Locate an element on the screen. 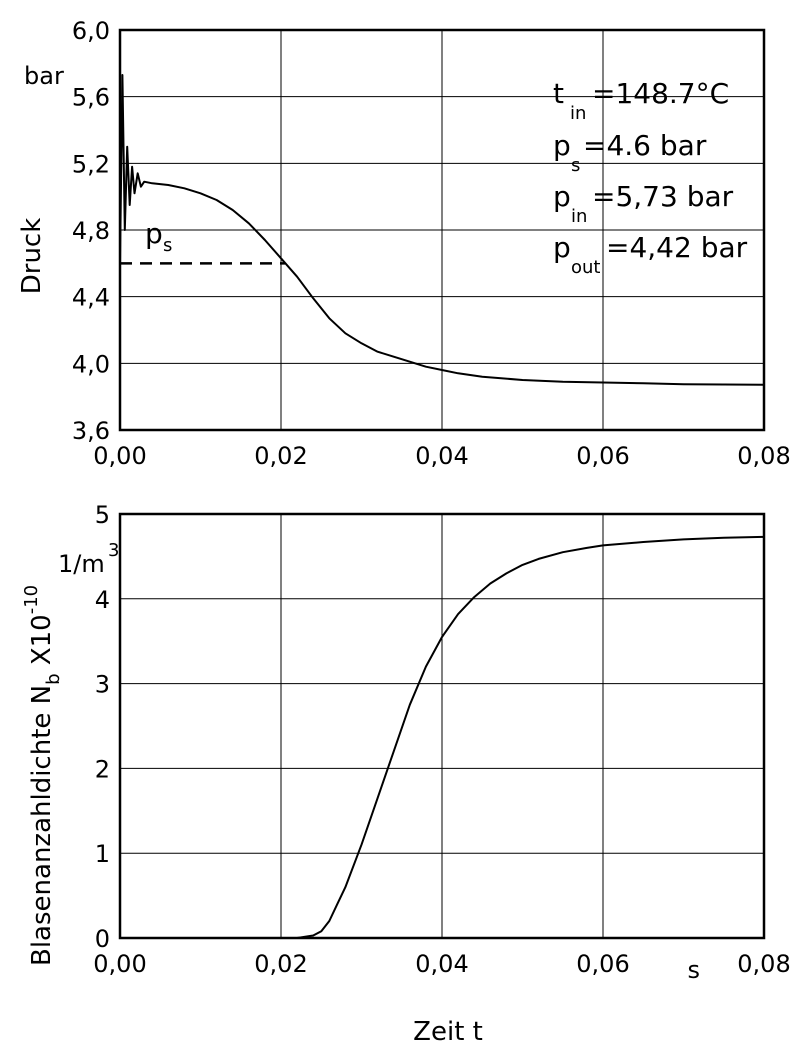 This screenshot has height=1053, width=797. density-unit-label: 1/m 3 is located at coordinates (88, 559).